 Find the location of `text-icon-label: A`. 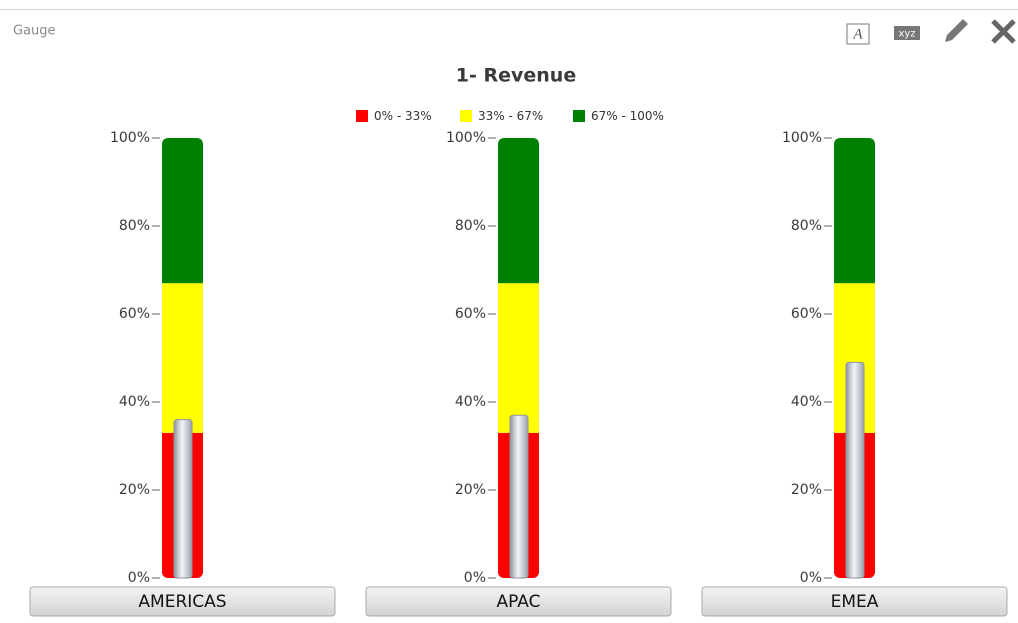

text-icon-label: A is located at coordinates (857, 34).